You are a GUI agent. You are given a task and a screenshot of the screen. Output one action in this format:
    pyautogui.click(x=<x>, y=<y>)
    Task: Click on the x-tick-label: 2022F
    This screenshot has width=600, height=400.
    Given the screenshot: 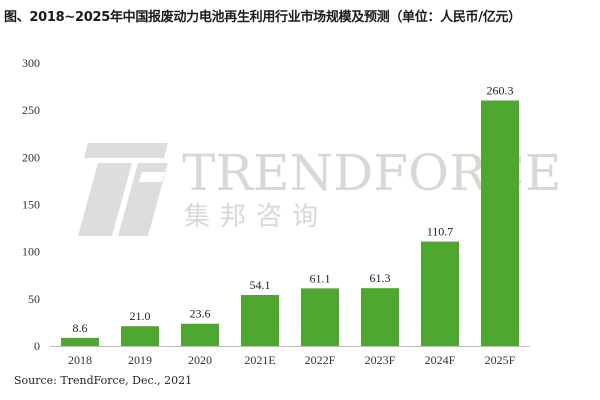 What is the action you would take?
    pyautogui.click(x=320, y=360)
    